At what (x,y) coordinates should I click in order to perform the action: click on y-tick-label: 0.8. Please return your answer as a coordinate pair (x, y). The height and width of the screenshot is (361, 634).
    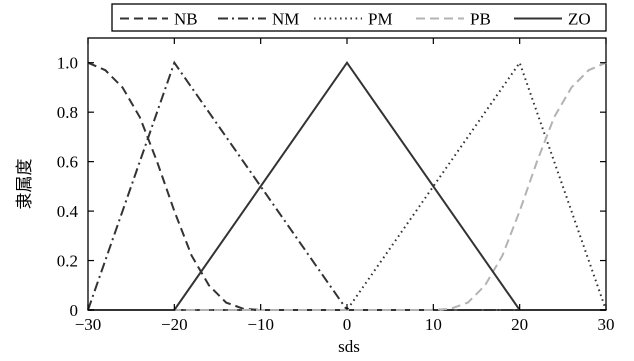
    Looking at the image, I should click on (67, 112).